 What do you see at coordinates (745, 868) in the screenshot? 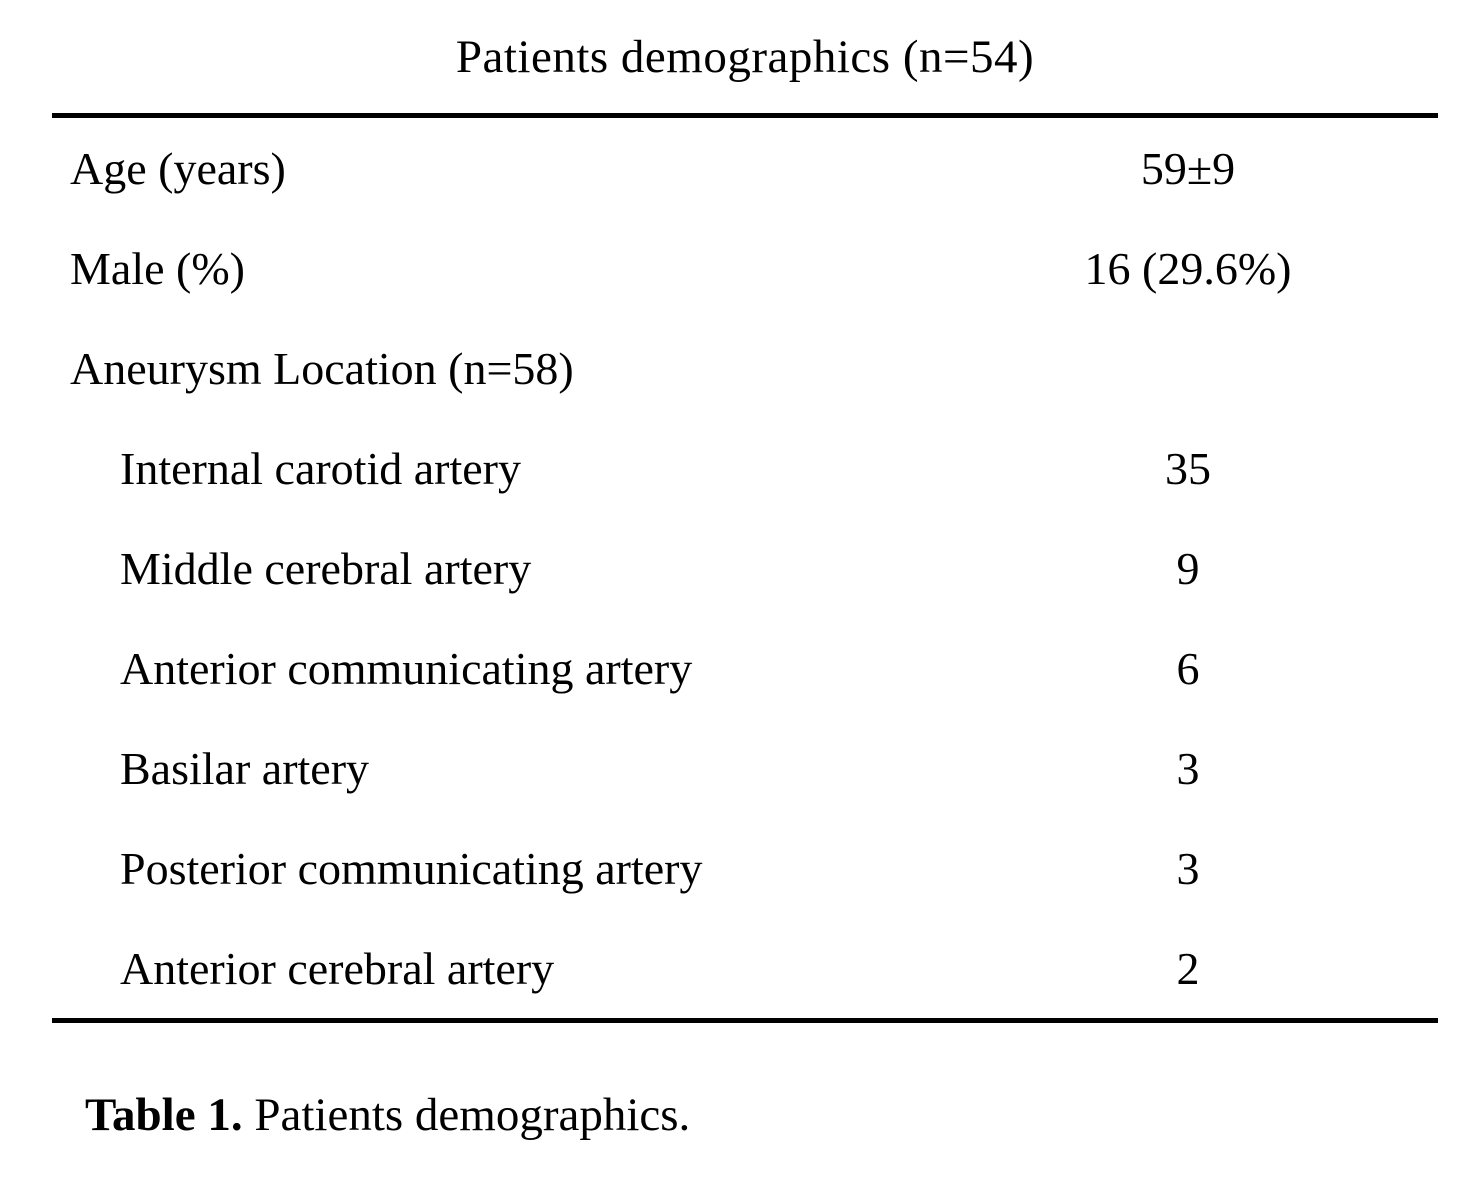
I see `table-row-posterior-communicating: Posterior communicating artery 3` at bounding box center [745, 868].